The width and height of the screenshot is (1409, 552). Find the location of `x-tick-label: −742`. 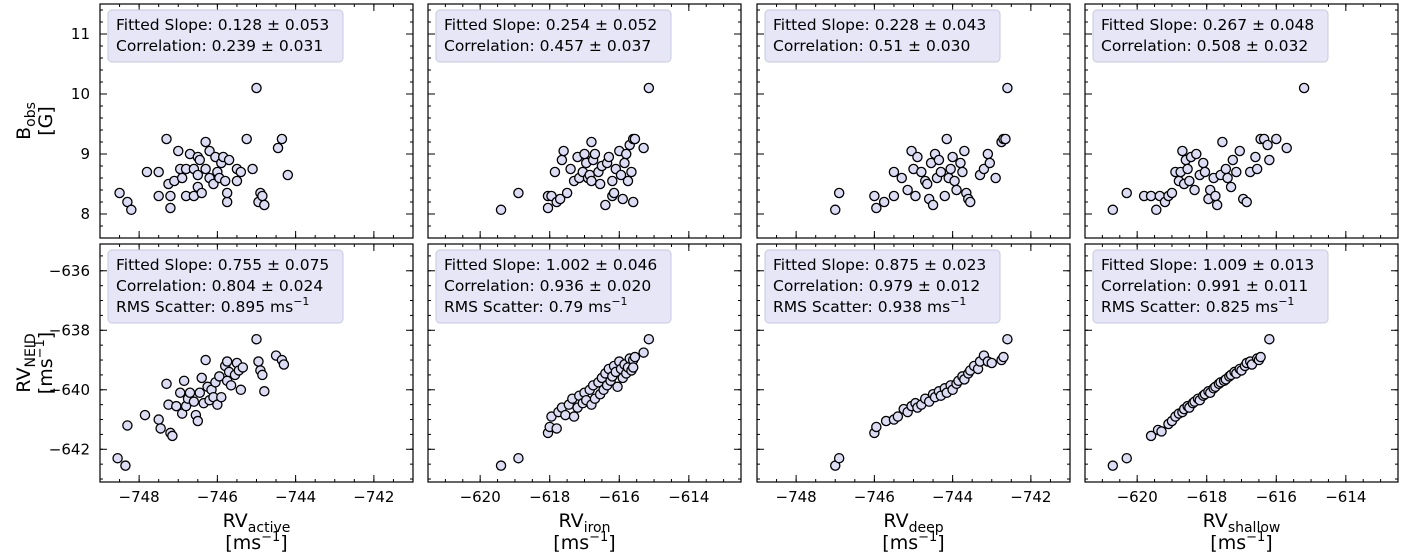

x-tick-label: −742 is located at coordinates (1030, 497).